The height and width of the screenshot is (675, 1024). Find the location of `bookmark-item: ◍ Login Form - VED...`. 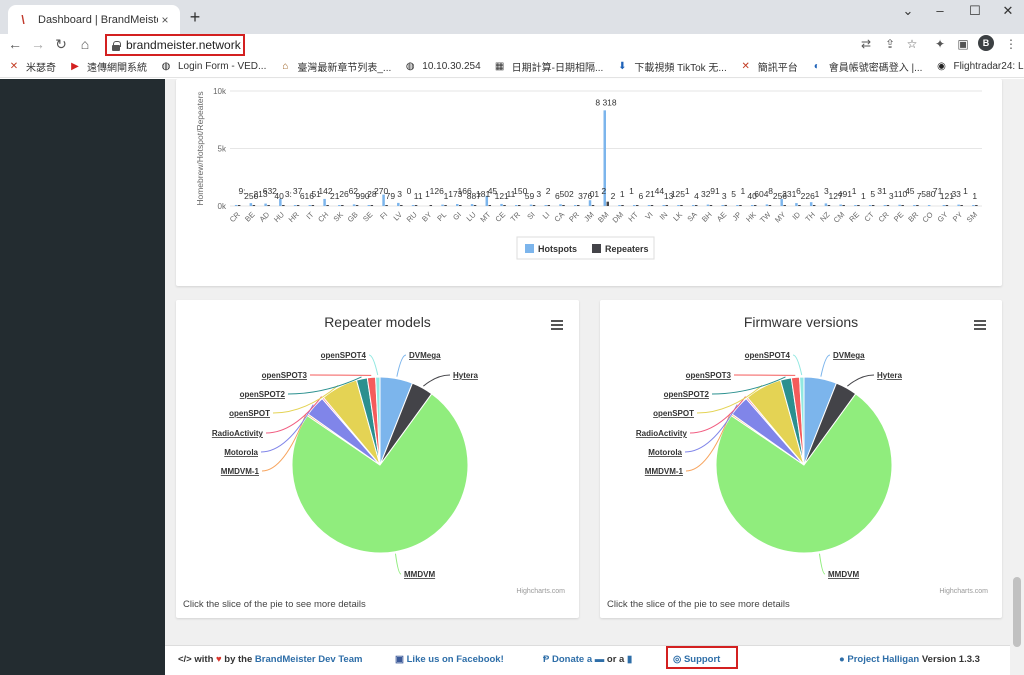

bookmark-item: ◍ Login Form - VED... is located at coordinates (213, 67).